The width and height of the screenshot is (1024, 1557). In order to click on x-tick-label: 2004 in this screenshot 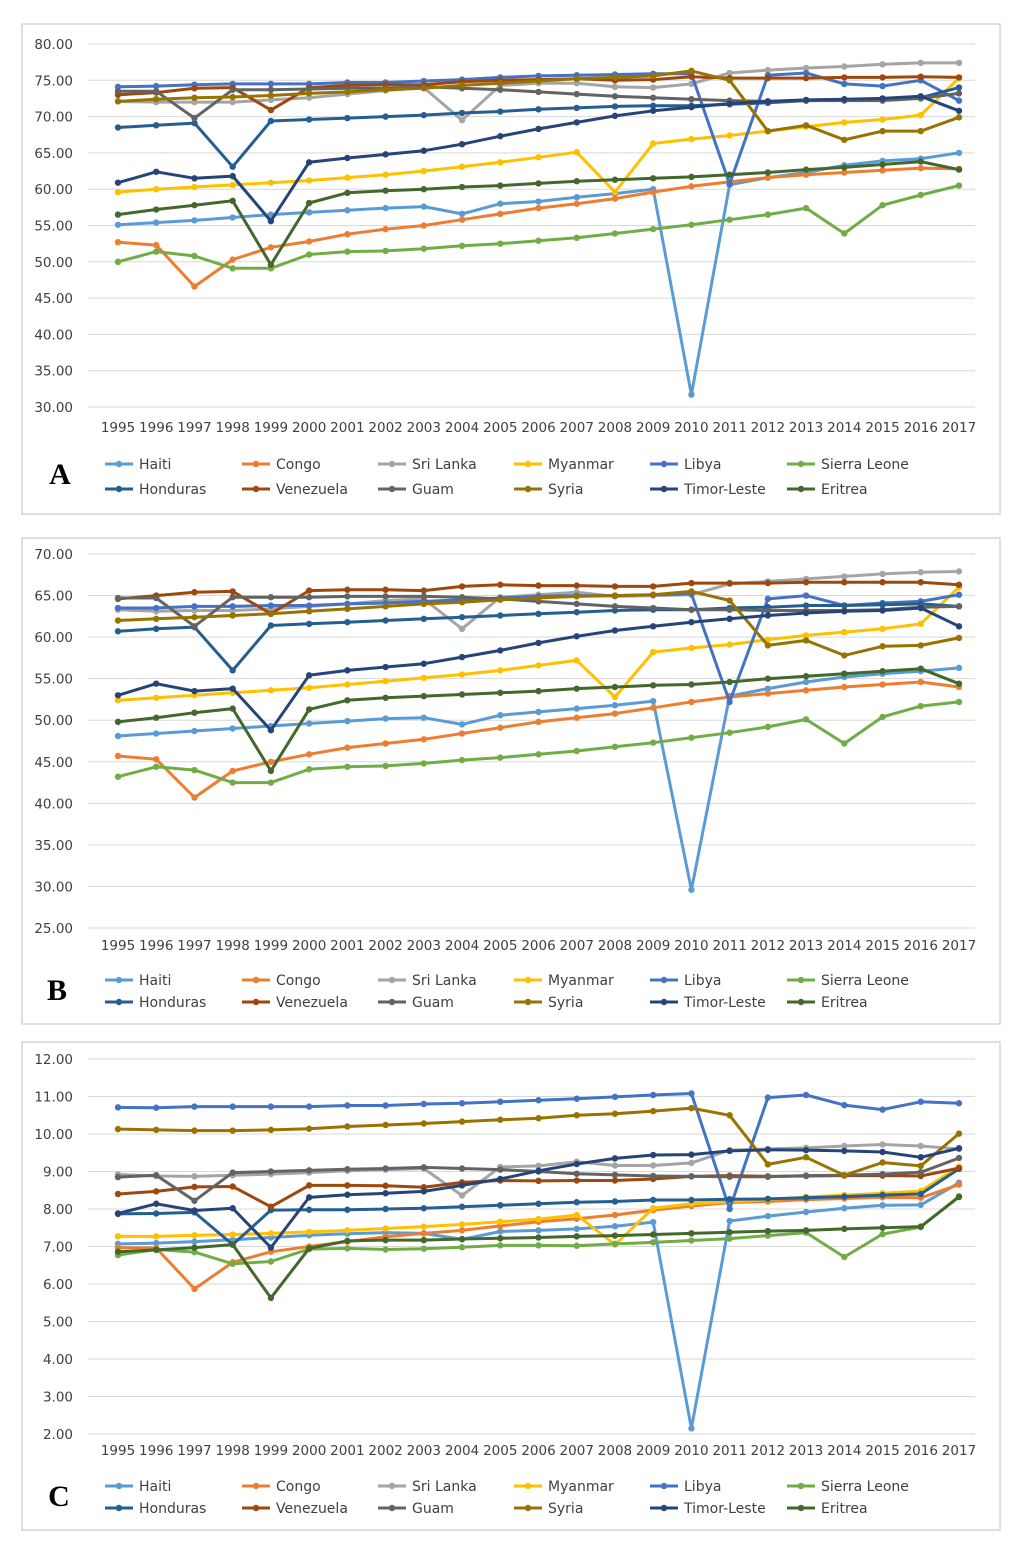, I will do `click(462, 1451)`.